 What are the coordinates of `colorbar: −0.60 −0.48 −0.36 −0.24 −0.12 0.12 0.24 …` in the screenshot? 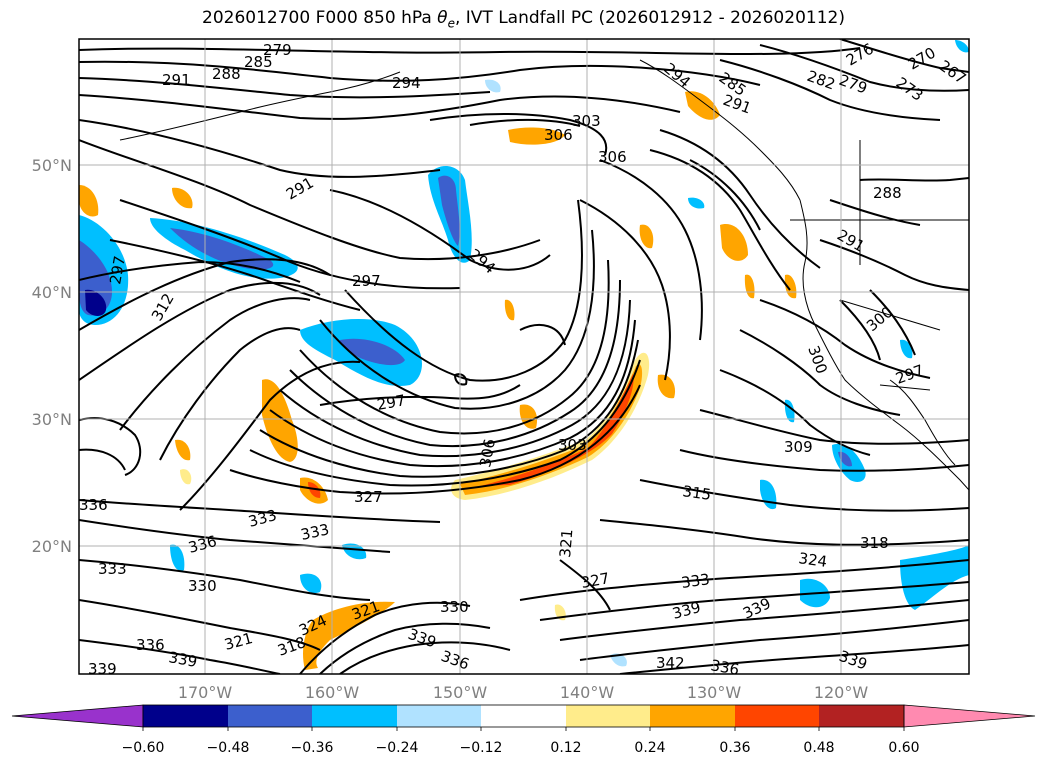 It's located at (523, 730).